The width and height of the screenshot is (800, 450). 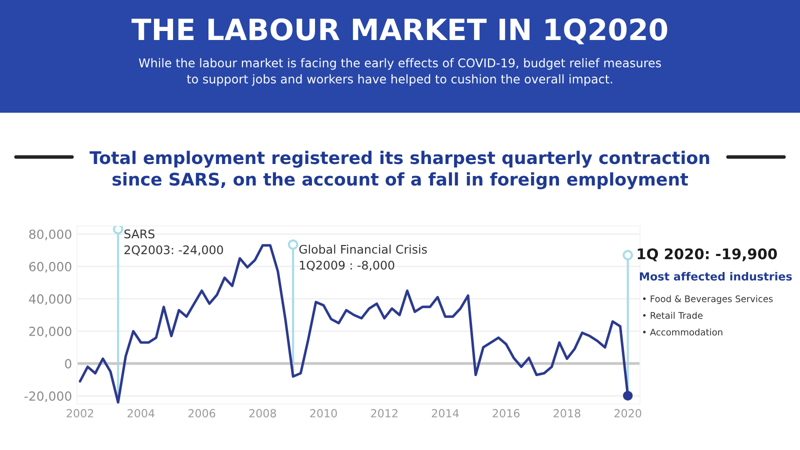 I want to click on x-tick-label: 2020, so click(x=628, y=413).